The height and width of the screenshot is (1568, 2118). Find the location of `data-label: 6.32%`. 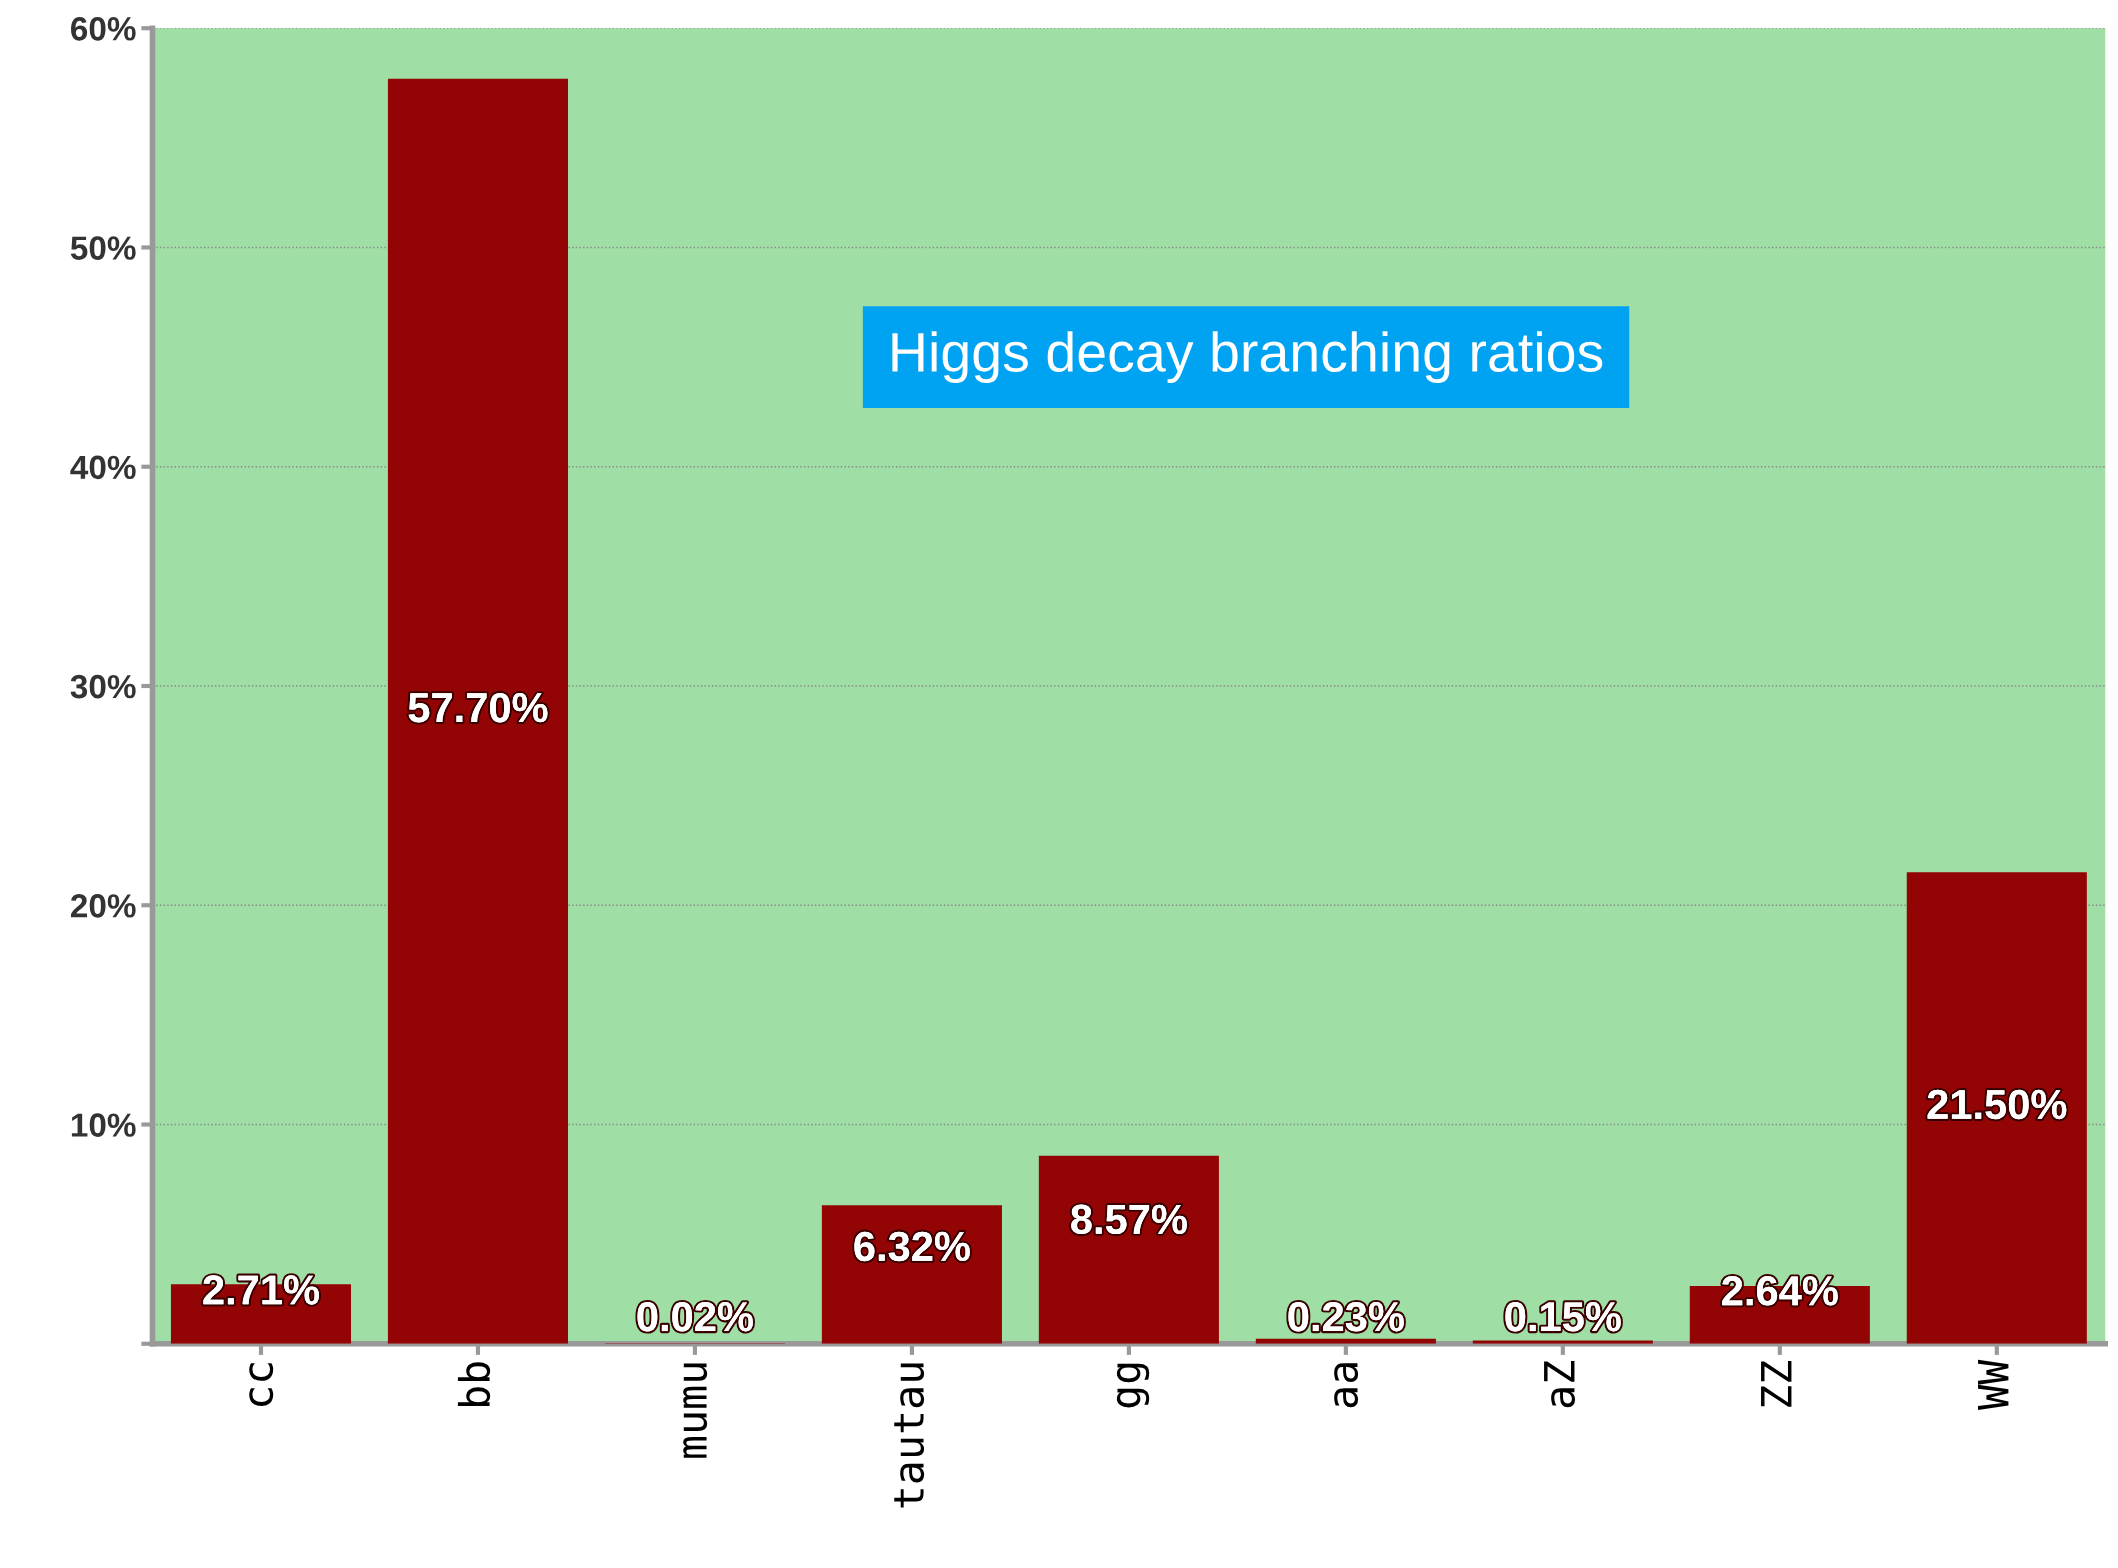

data-label: 6.32% is located at coordinates (912, 1246).